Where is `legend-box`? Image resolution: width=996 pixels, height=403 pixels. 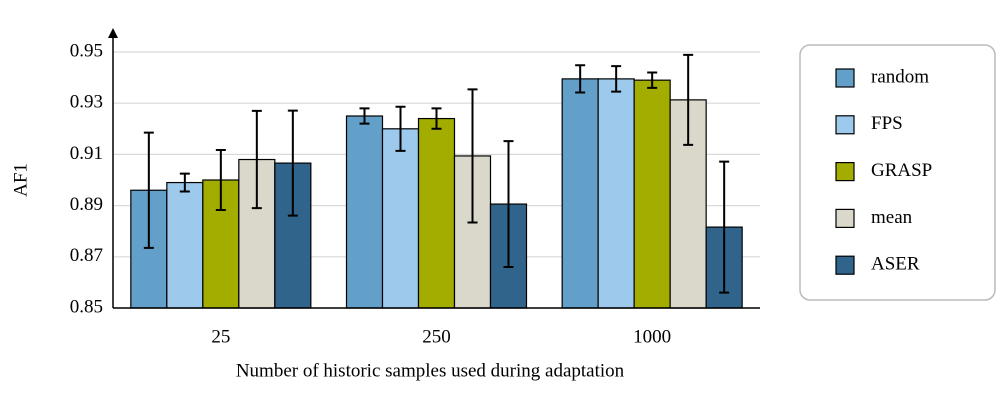
legend-box is located at coordinates (897, 172).